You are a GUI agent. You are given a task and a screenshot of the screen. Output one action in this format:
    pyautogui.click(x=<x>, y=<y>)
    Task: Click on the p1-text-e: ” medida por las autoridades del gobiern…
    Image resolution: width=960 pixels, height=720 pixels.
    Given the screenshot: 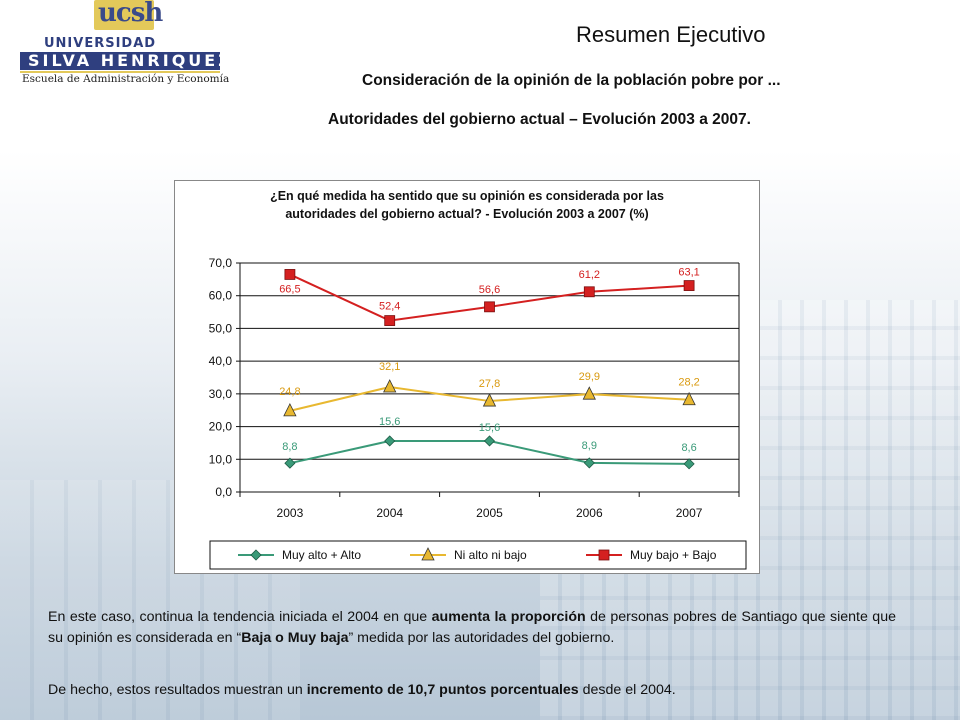 What is the action you would take?
    pyautogui.click(x=481, y=638)
    